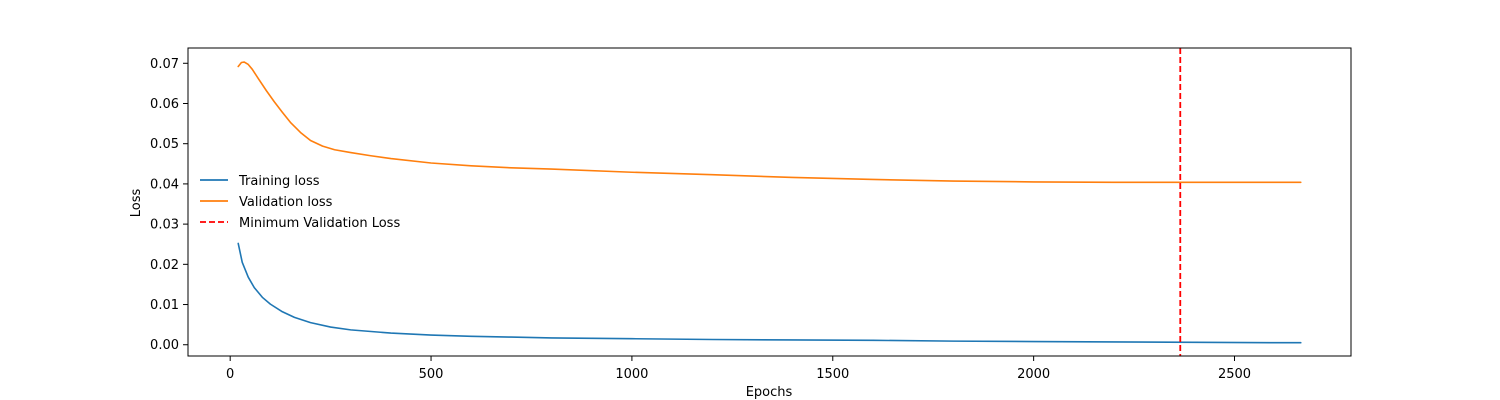 The image size is (1500, 400). I want to click on legend-label: Validation loss, so click(286, 202).